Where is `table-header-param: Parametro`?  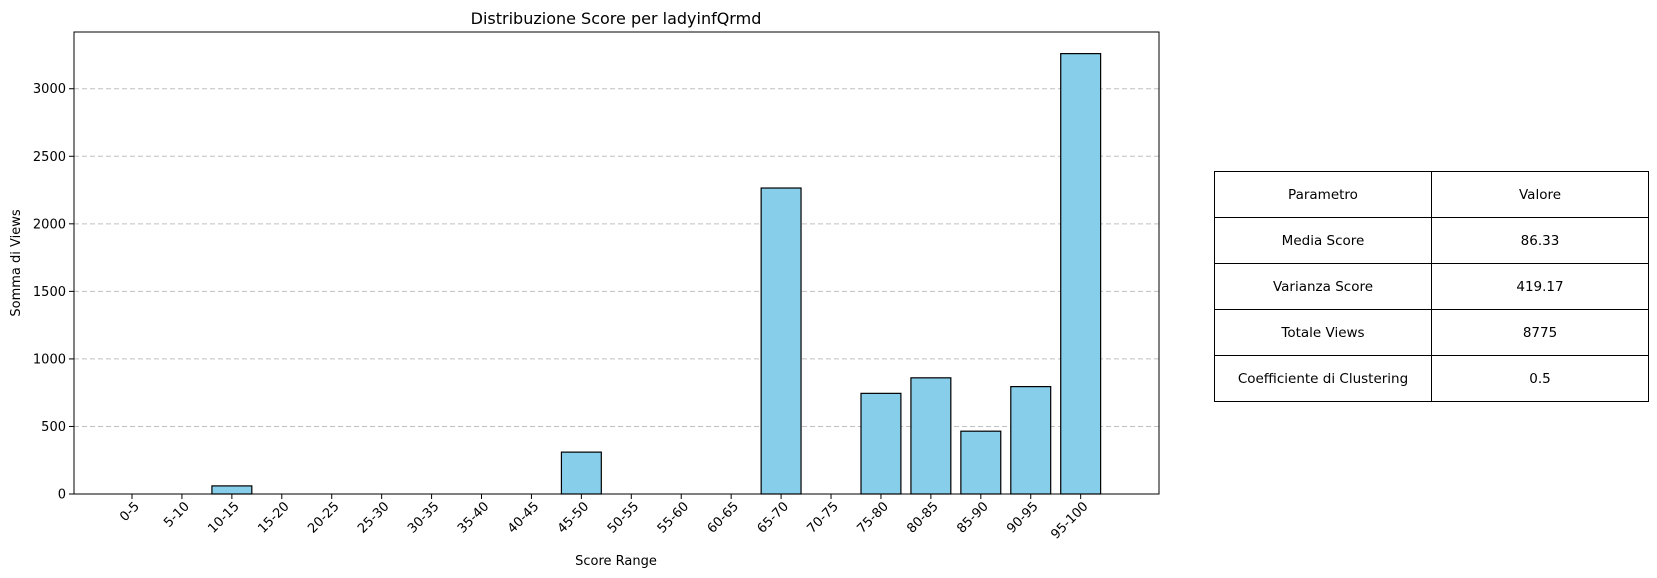 table-header-param: Parametro is located at coordinates (1323, 194).